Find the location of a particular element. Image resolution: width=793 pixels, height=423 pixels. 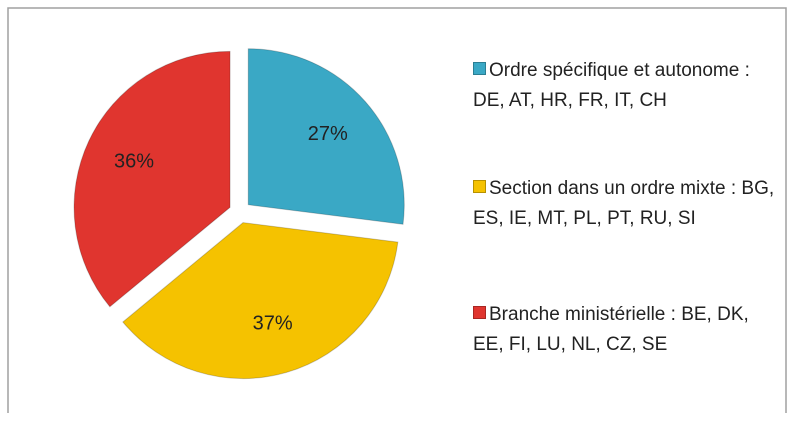

slice-label: 37% is located at coordinates (273, 324).